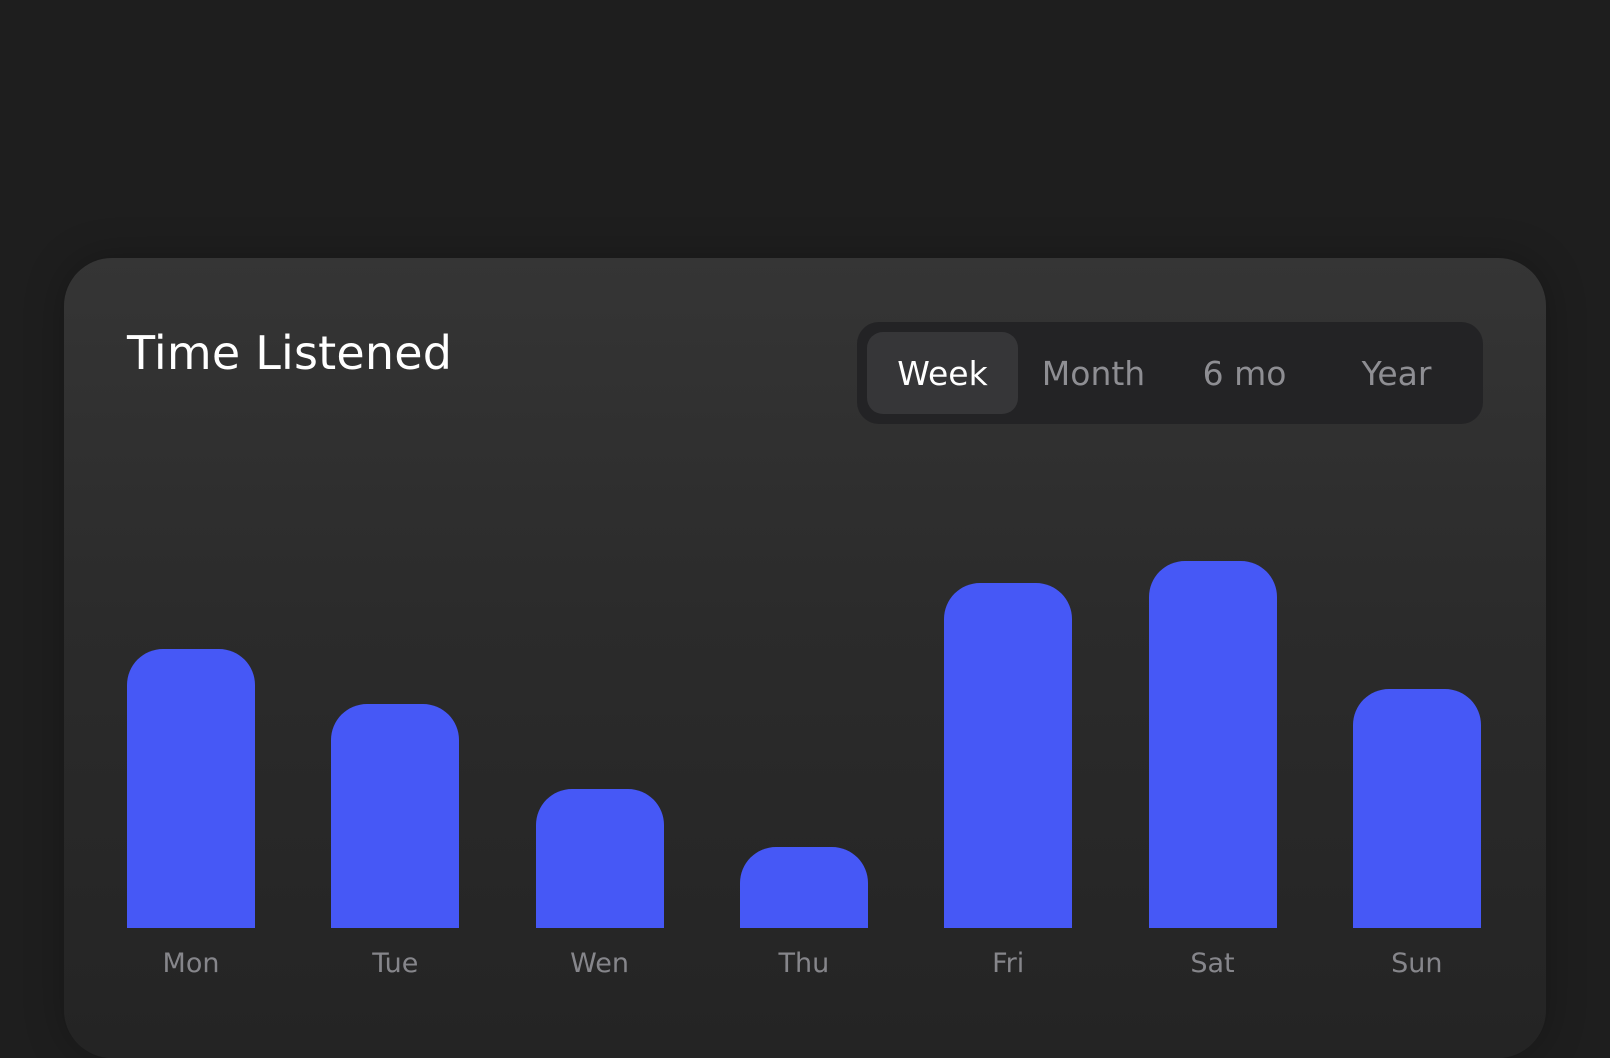 The height and width of the screenshot is (1058, 1610). Describe the element at coordinates (191, 788) in the screenshot. I see `bar-mon` at that location.